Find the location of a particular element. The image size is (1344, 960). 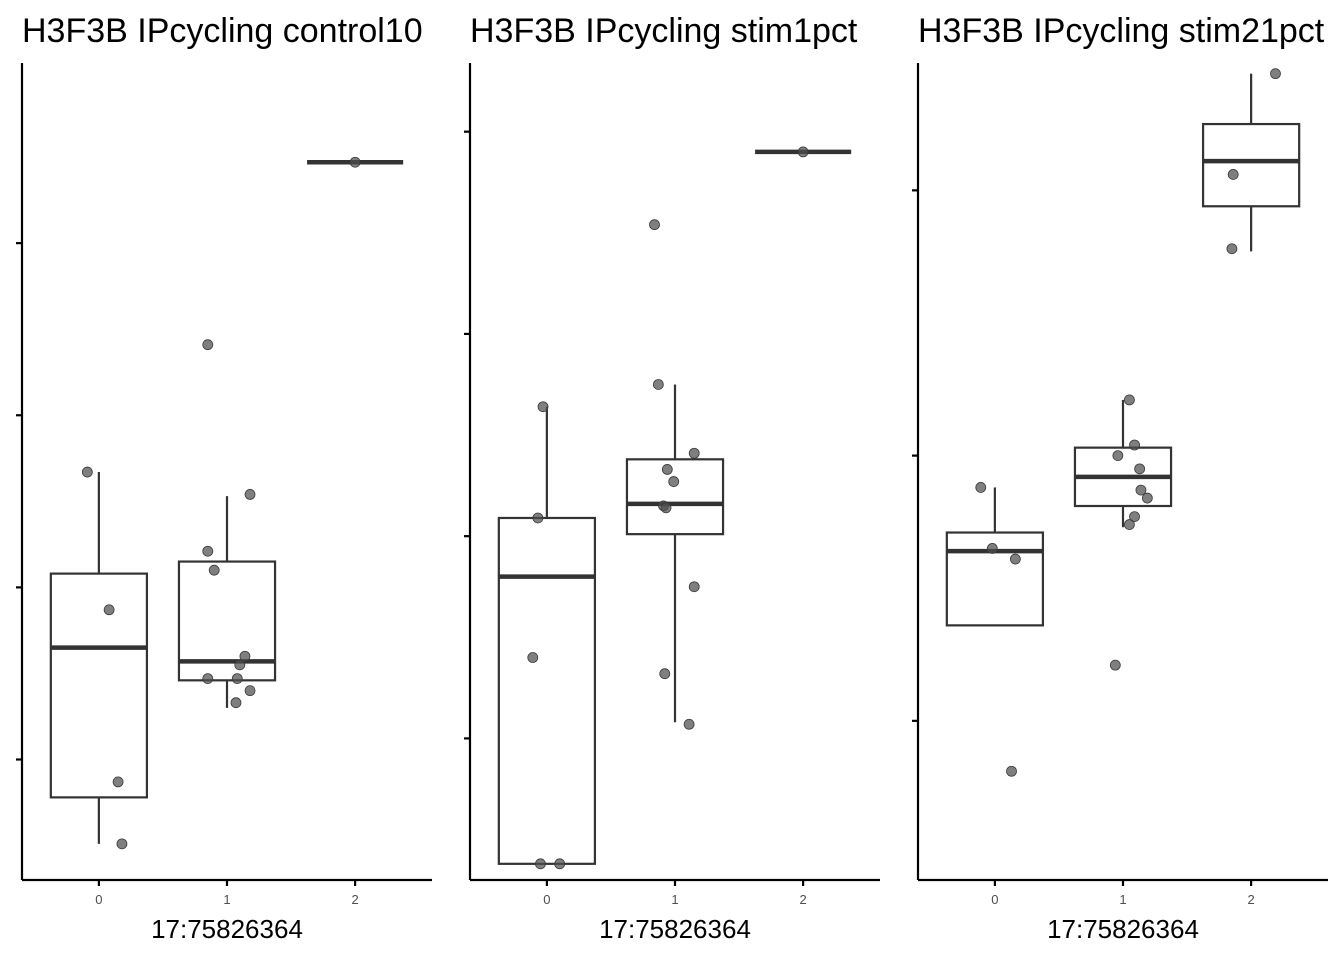

chart-title: H3F3B IPcycling stim21pct is located at coordinates (1121, 31).